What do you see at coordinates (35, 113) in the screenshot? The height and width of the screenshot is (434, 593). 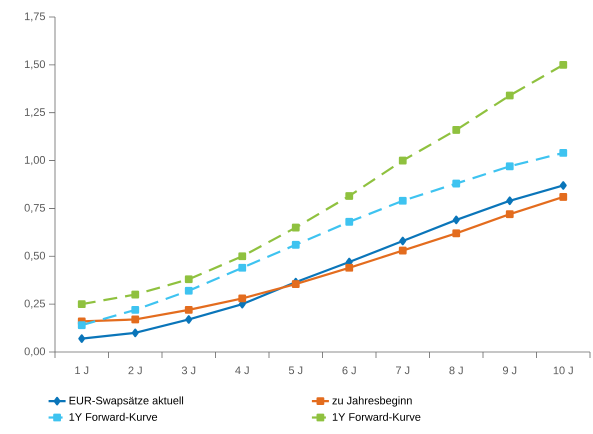 I see `y-tick-label: 1,25` at bounding box center [35, 113].